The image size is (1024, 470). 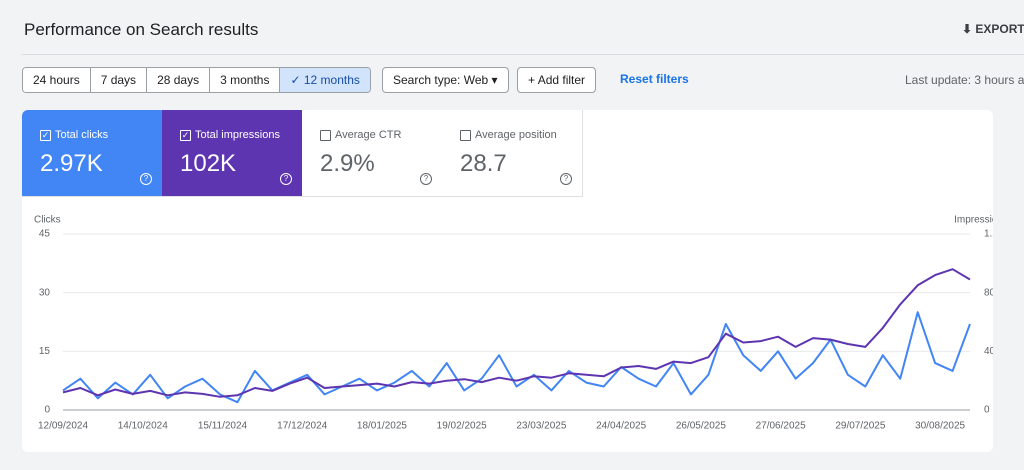 What do you see at coordinates (368, 135) in the screenshot?
I see `metric-label: Average CTR` at bounding box center [368, 135].